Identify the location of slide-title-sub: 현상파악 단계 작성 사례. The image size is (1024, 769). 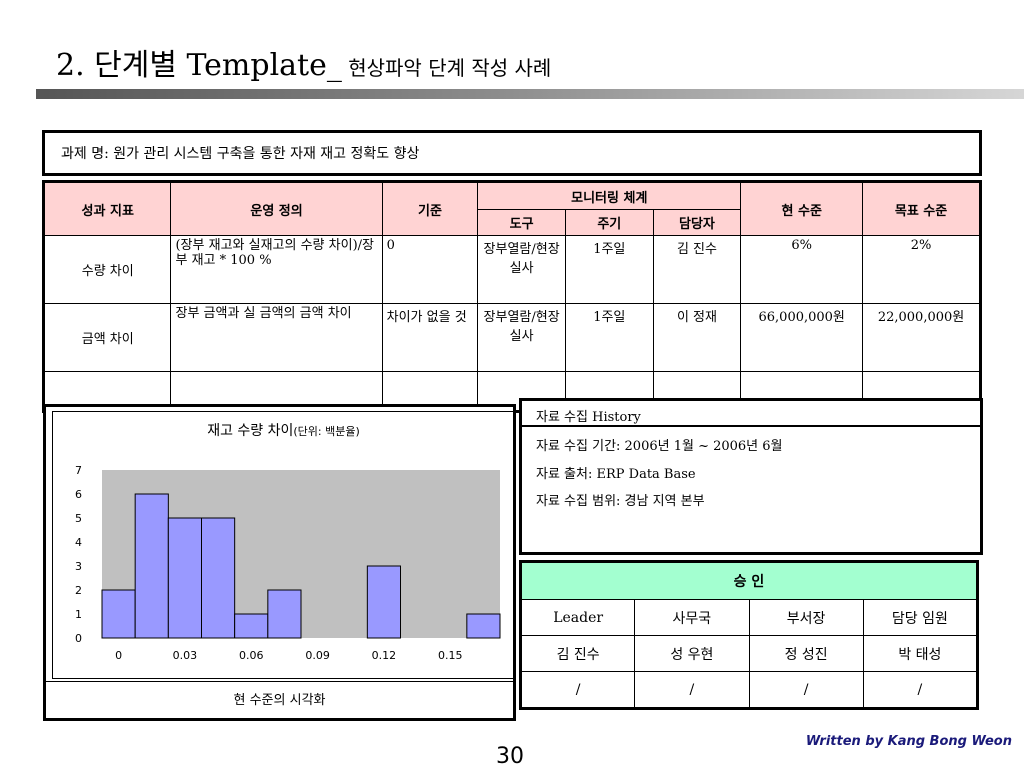
(446, 68).